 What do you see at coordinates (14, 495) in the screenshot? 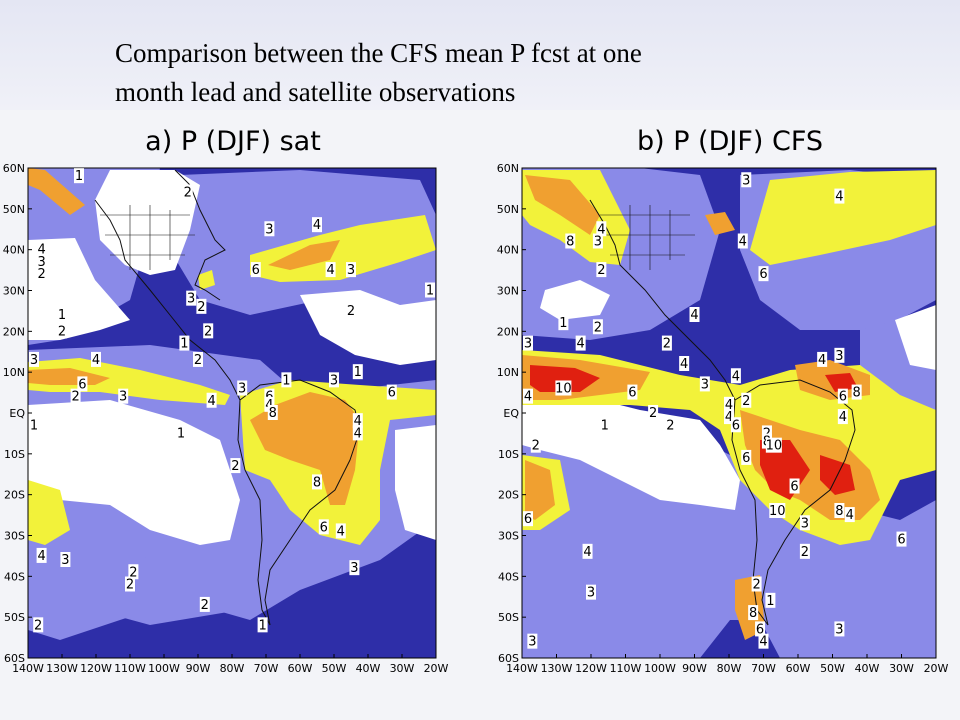
I see `y-tick-label: 20S` at bounding box center [14, 495].